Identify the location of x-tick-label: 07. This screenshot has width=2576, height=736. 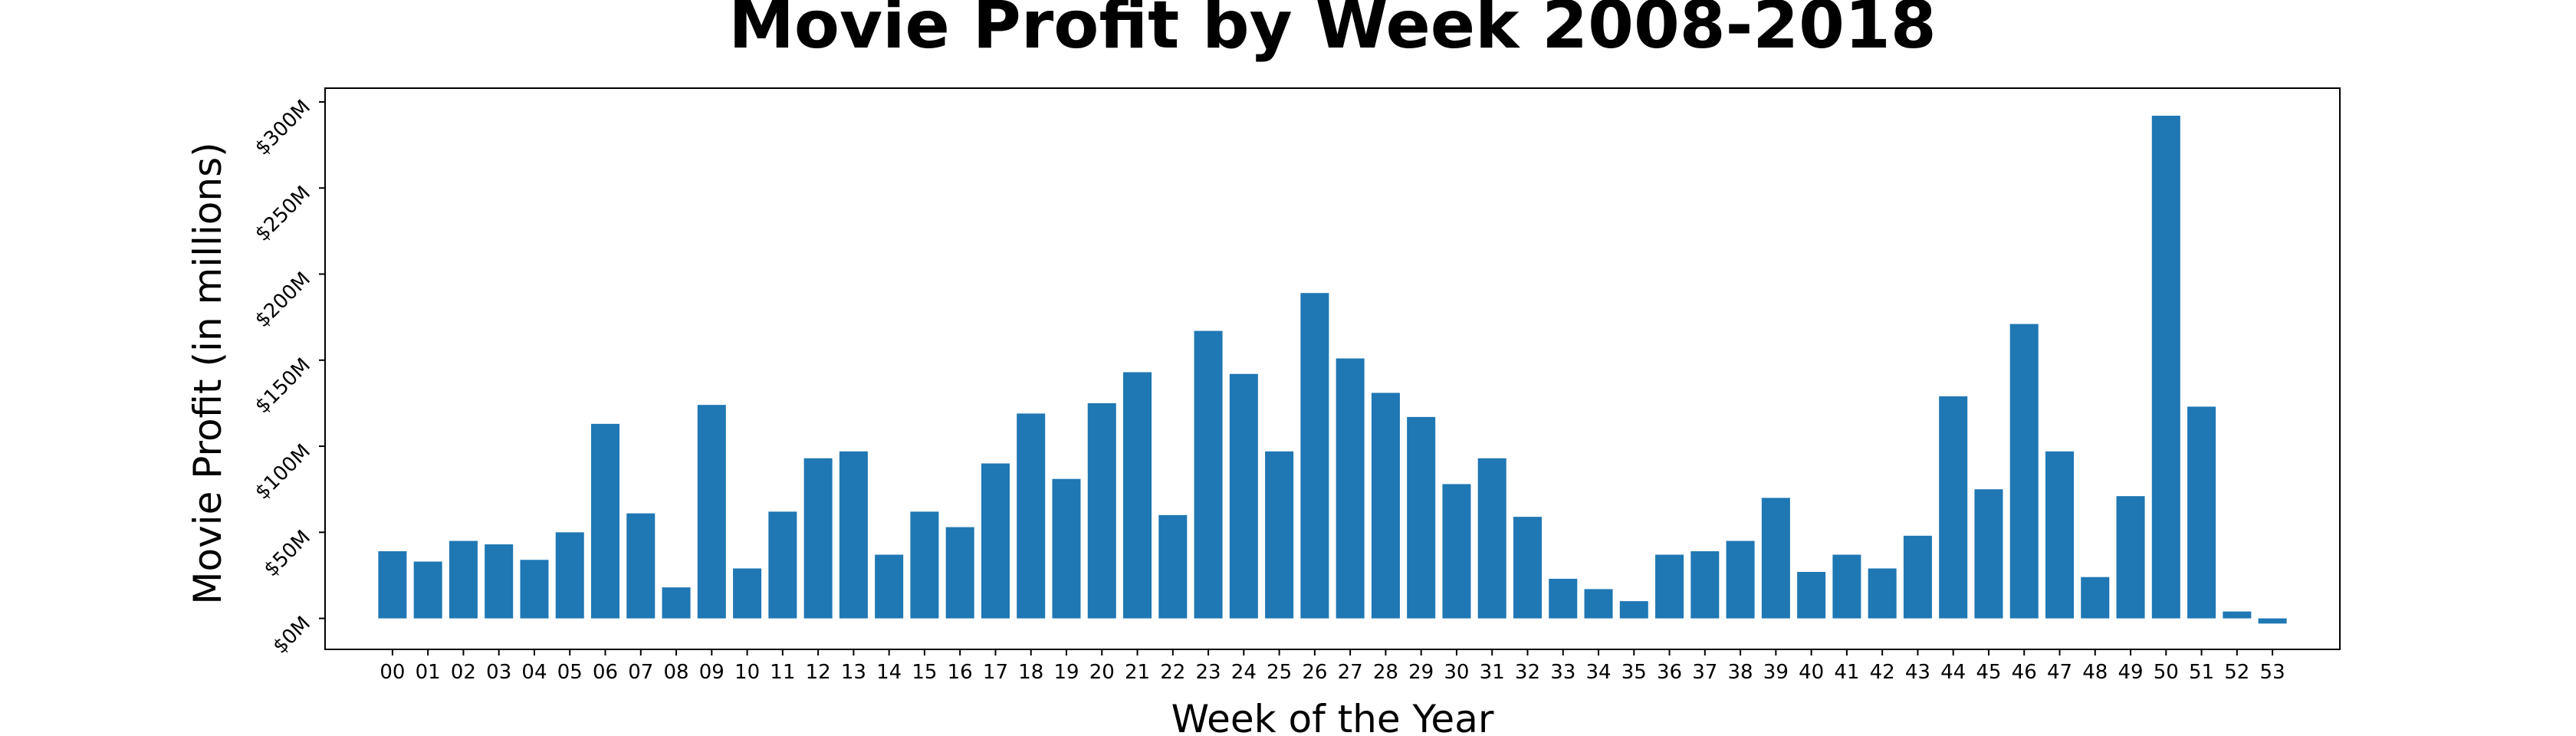
(640, 672).